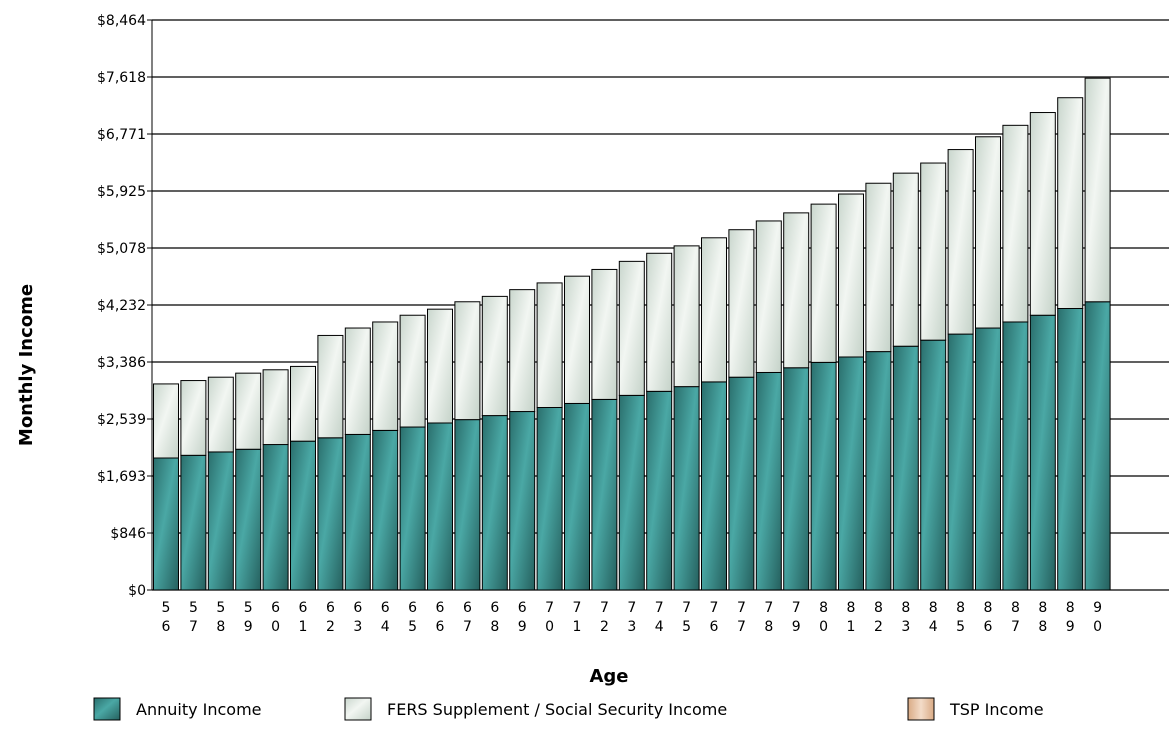 This screenshot has width=1169, height=755. I want to click on y-tick-label: $0, so click(137, 591).